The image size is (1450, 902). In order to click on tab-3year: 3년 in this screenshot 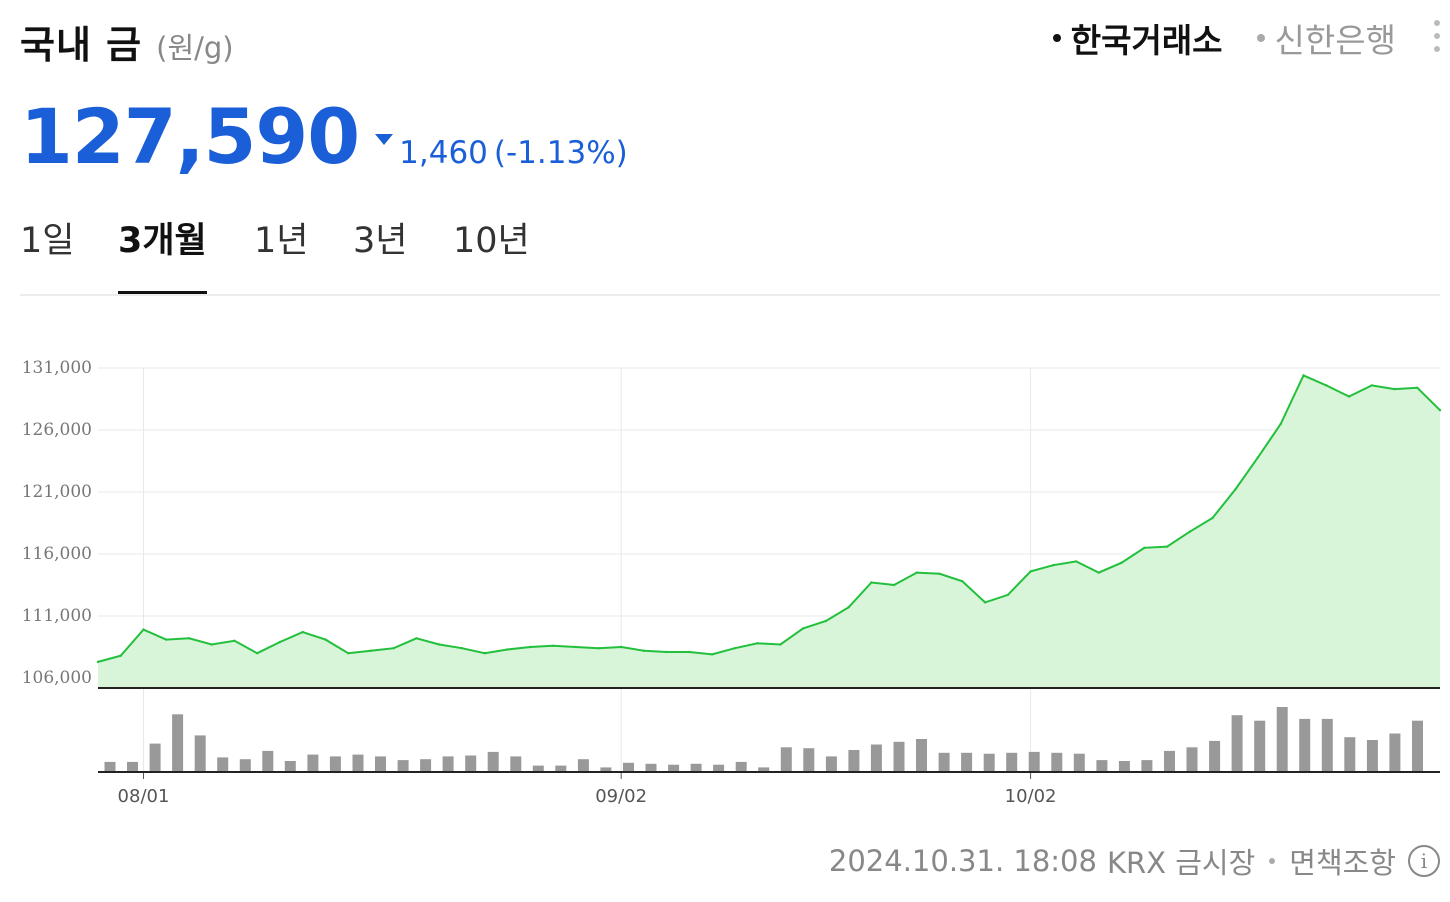, I will do `click(380, 241)`.